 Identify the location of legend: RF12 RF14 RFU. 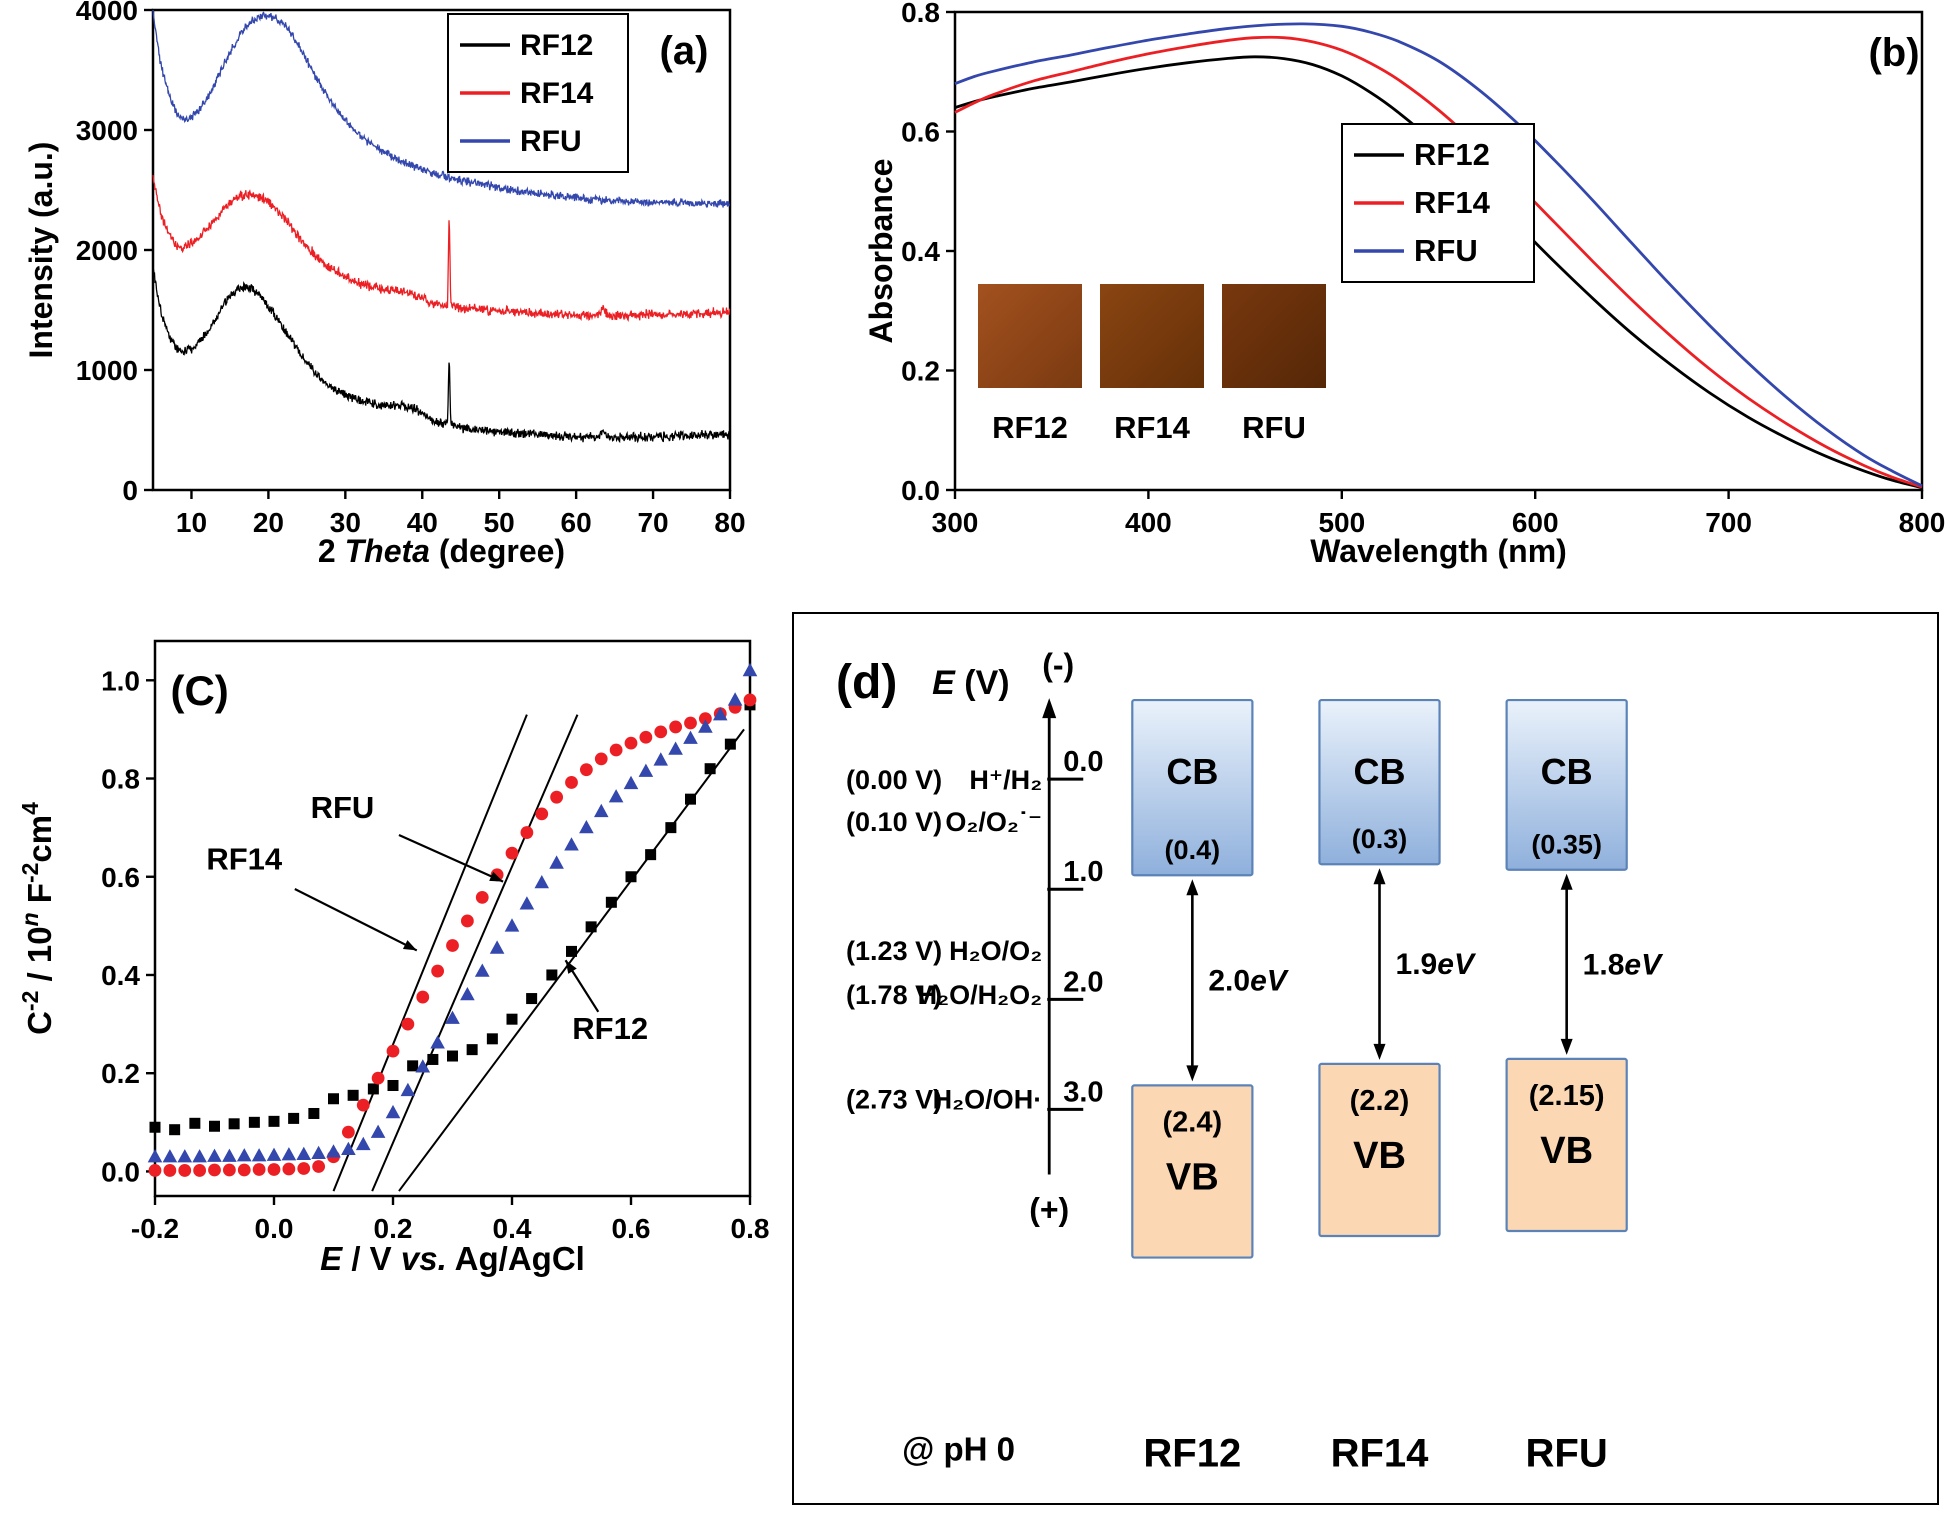
(538, 93).